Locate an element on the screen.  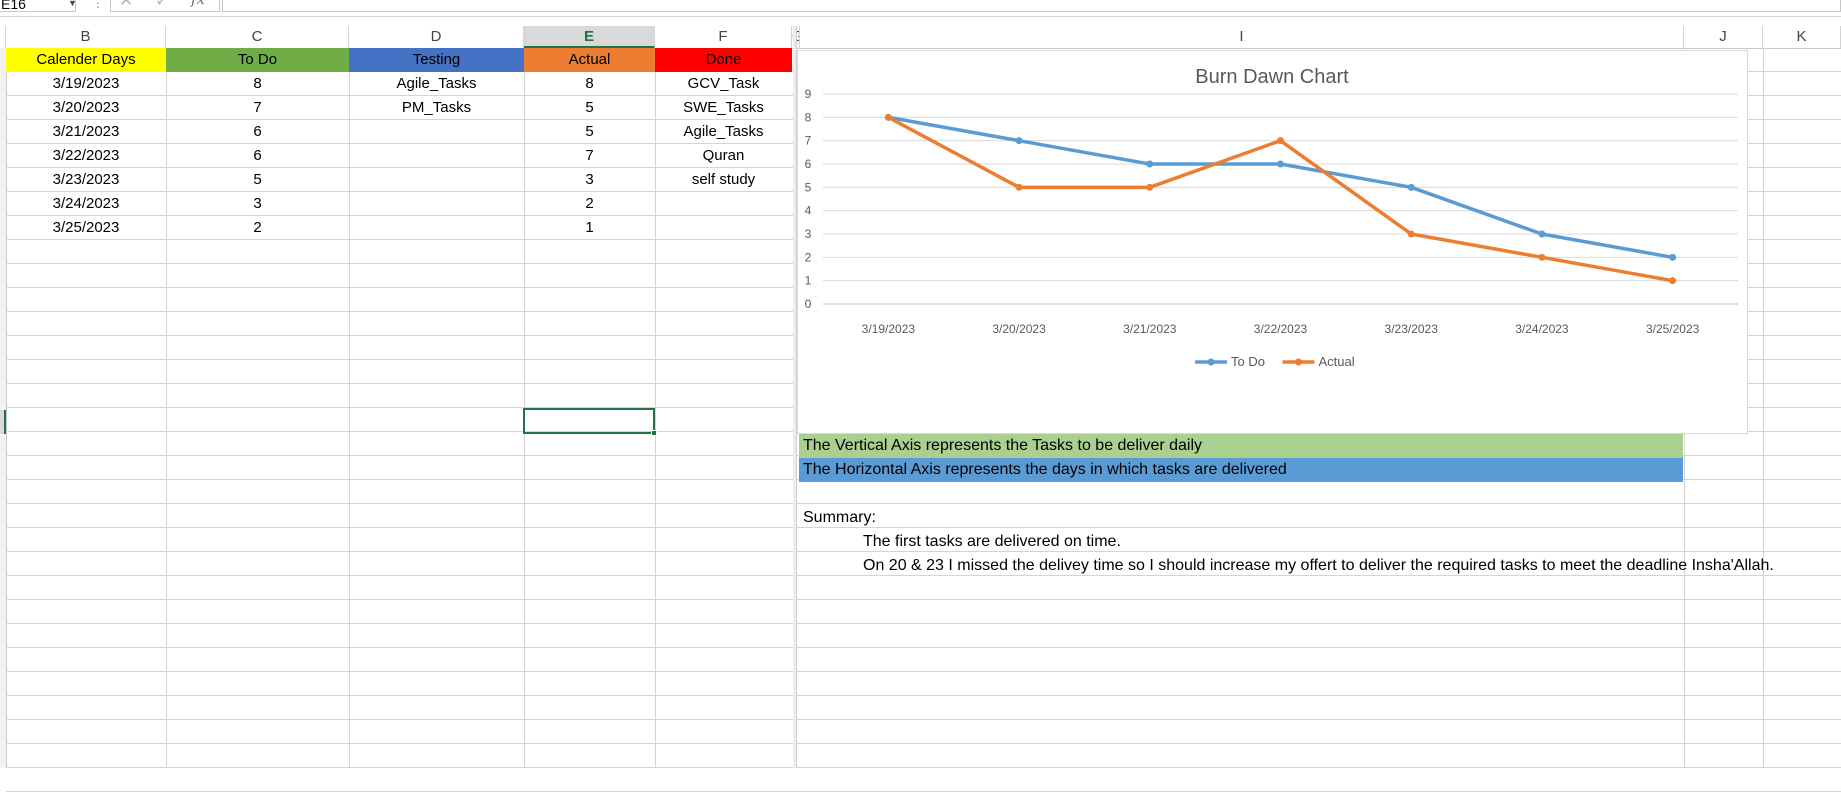
cell-date: 3/20/2023 is located at coordinates (86, 107).